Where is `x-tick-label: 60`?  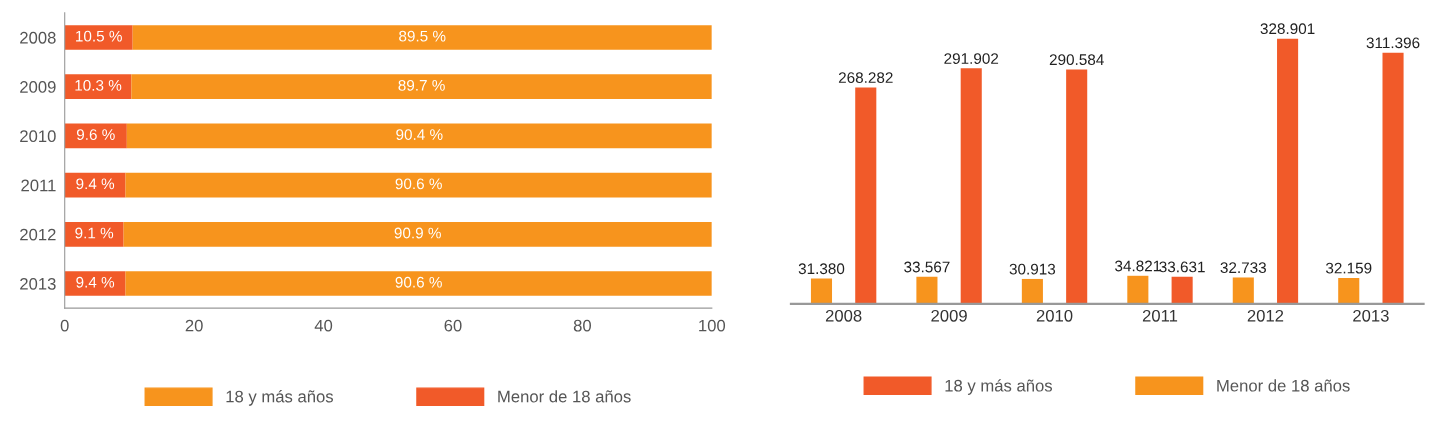 x-tick-label: 60 is located at coordinates (453, 325).